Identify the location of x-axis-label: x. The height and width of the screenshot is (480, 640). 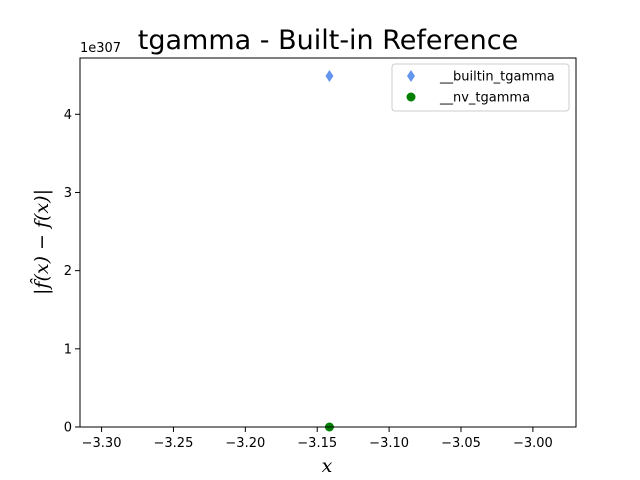
(327, 466).